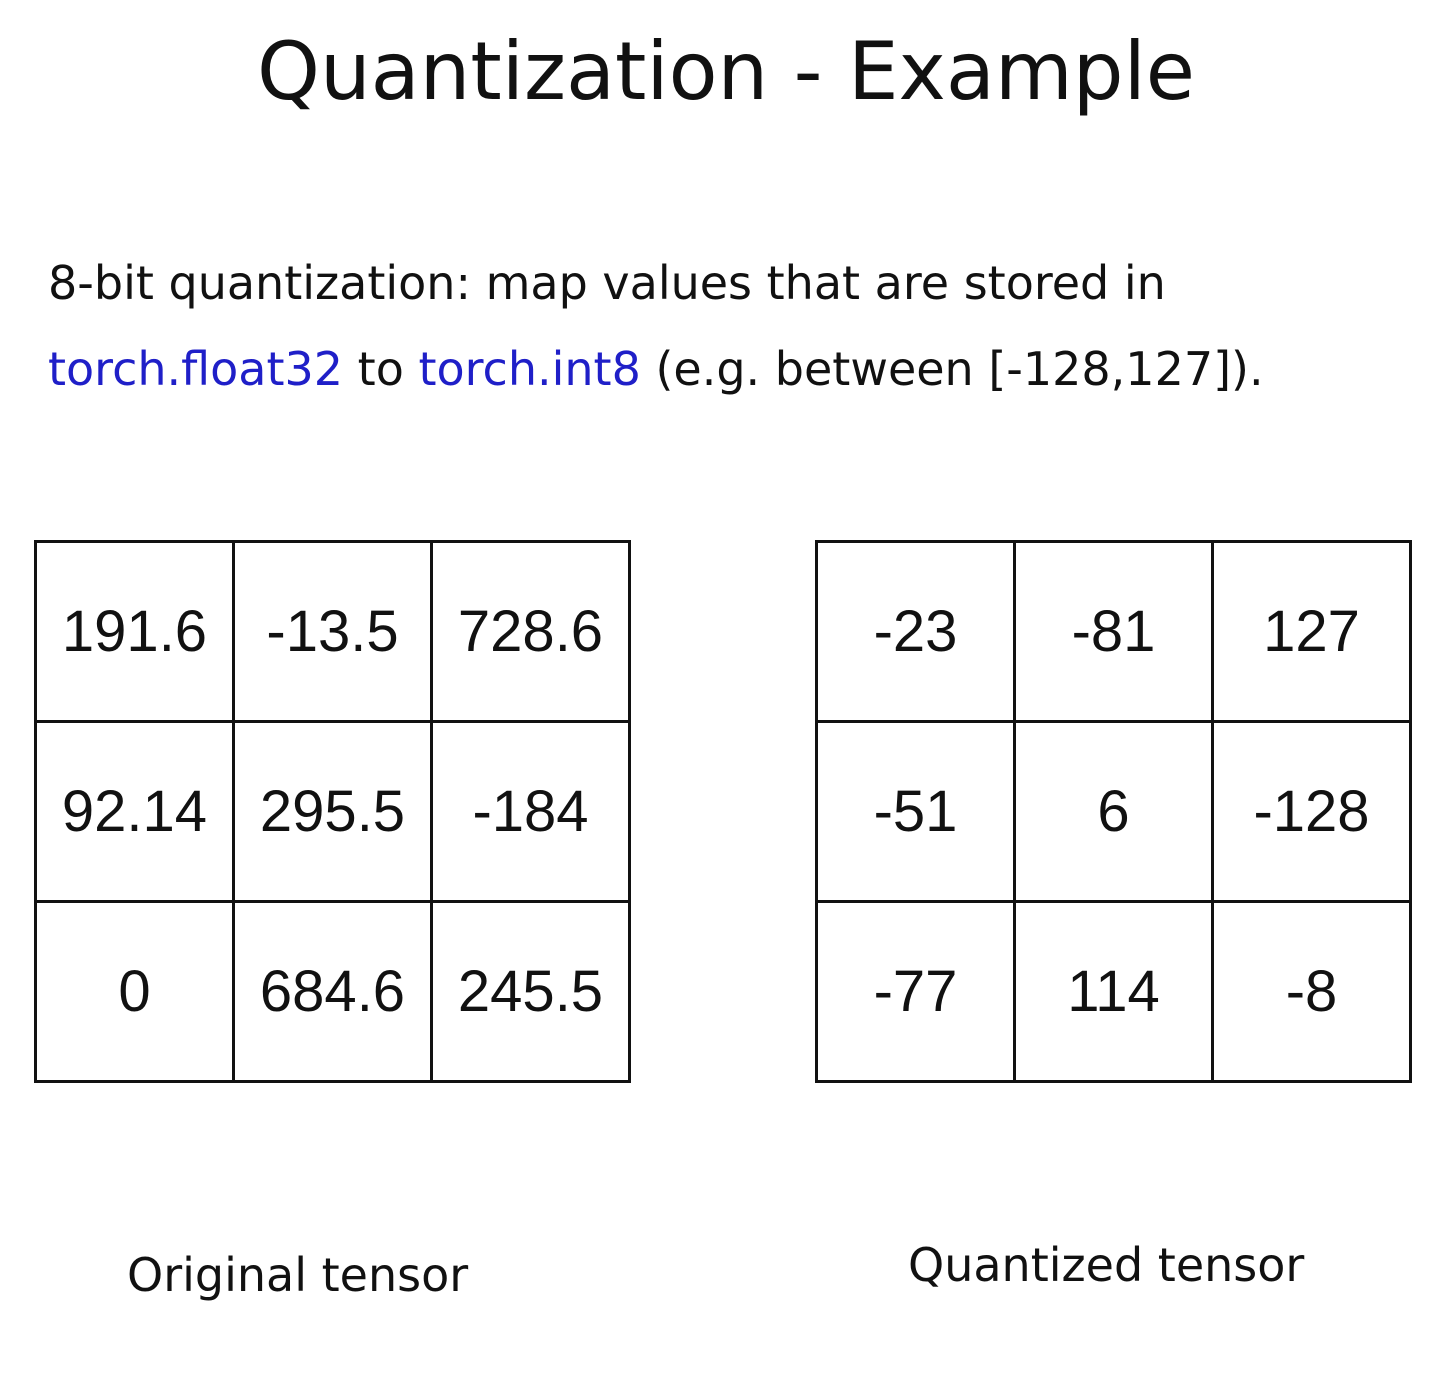  I want to click on table-cell: 114, so click(1114, 992).